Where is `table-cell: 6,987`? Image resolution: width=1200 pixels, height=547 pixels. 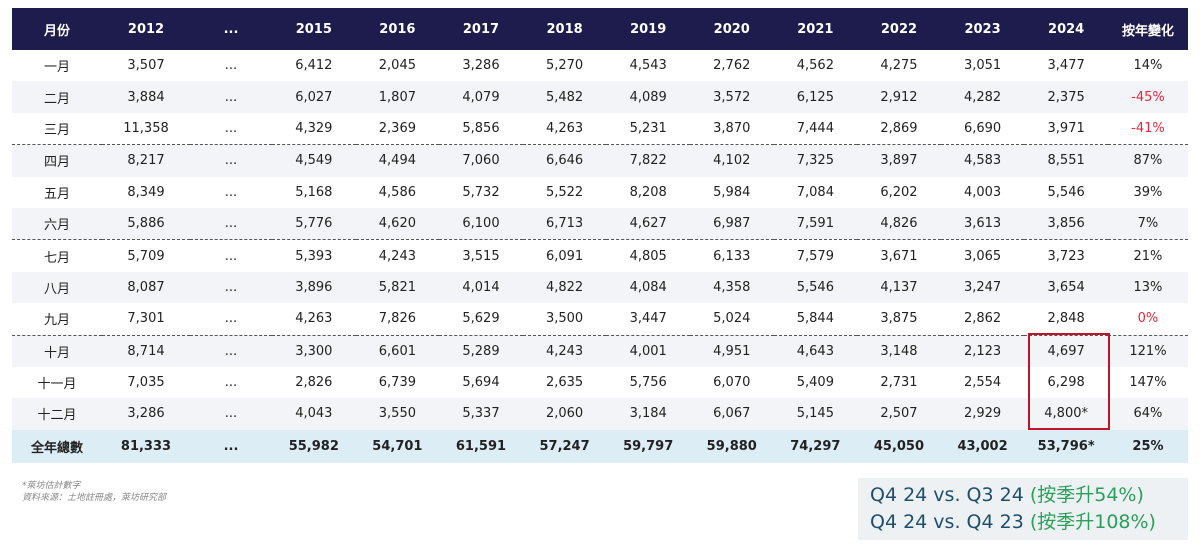
table-cell: 6,987 is located at coordinates (731, 224).